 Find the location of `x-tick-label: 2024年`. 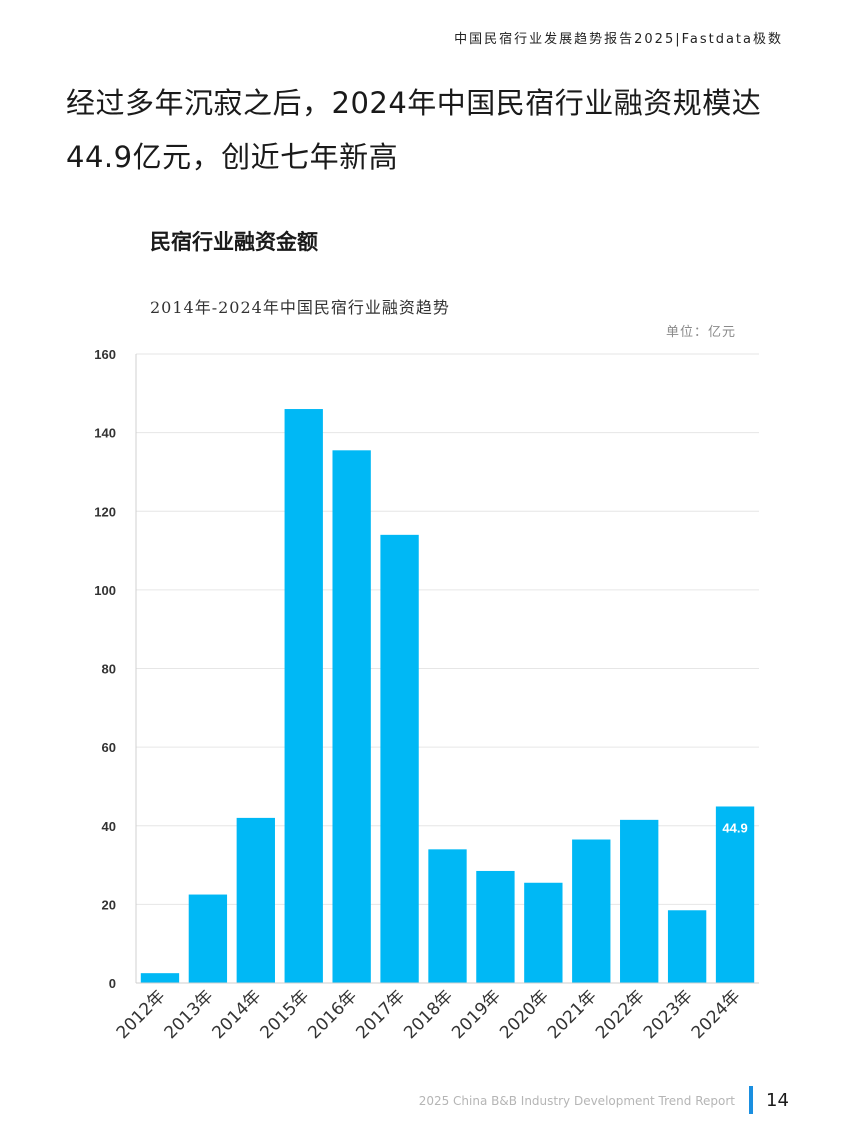

x-tick-label: 2024年 is located at coordinates (716, 1014).